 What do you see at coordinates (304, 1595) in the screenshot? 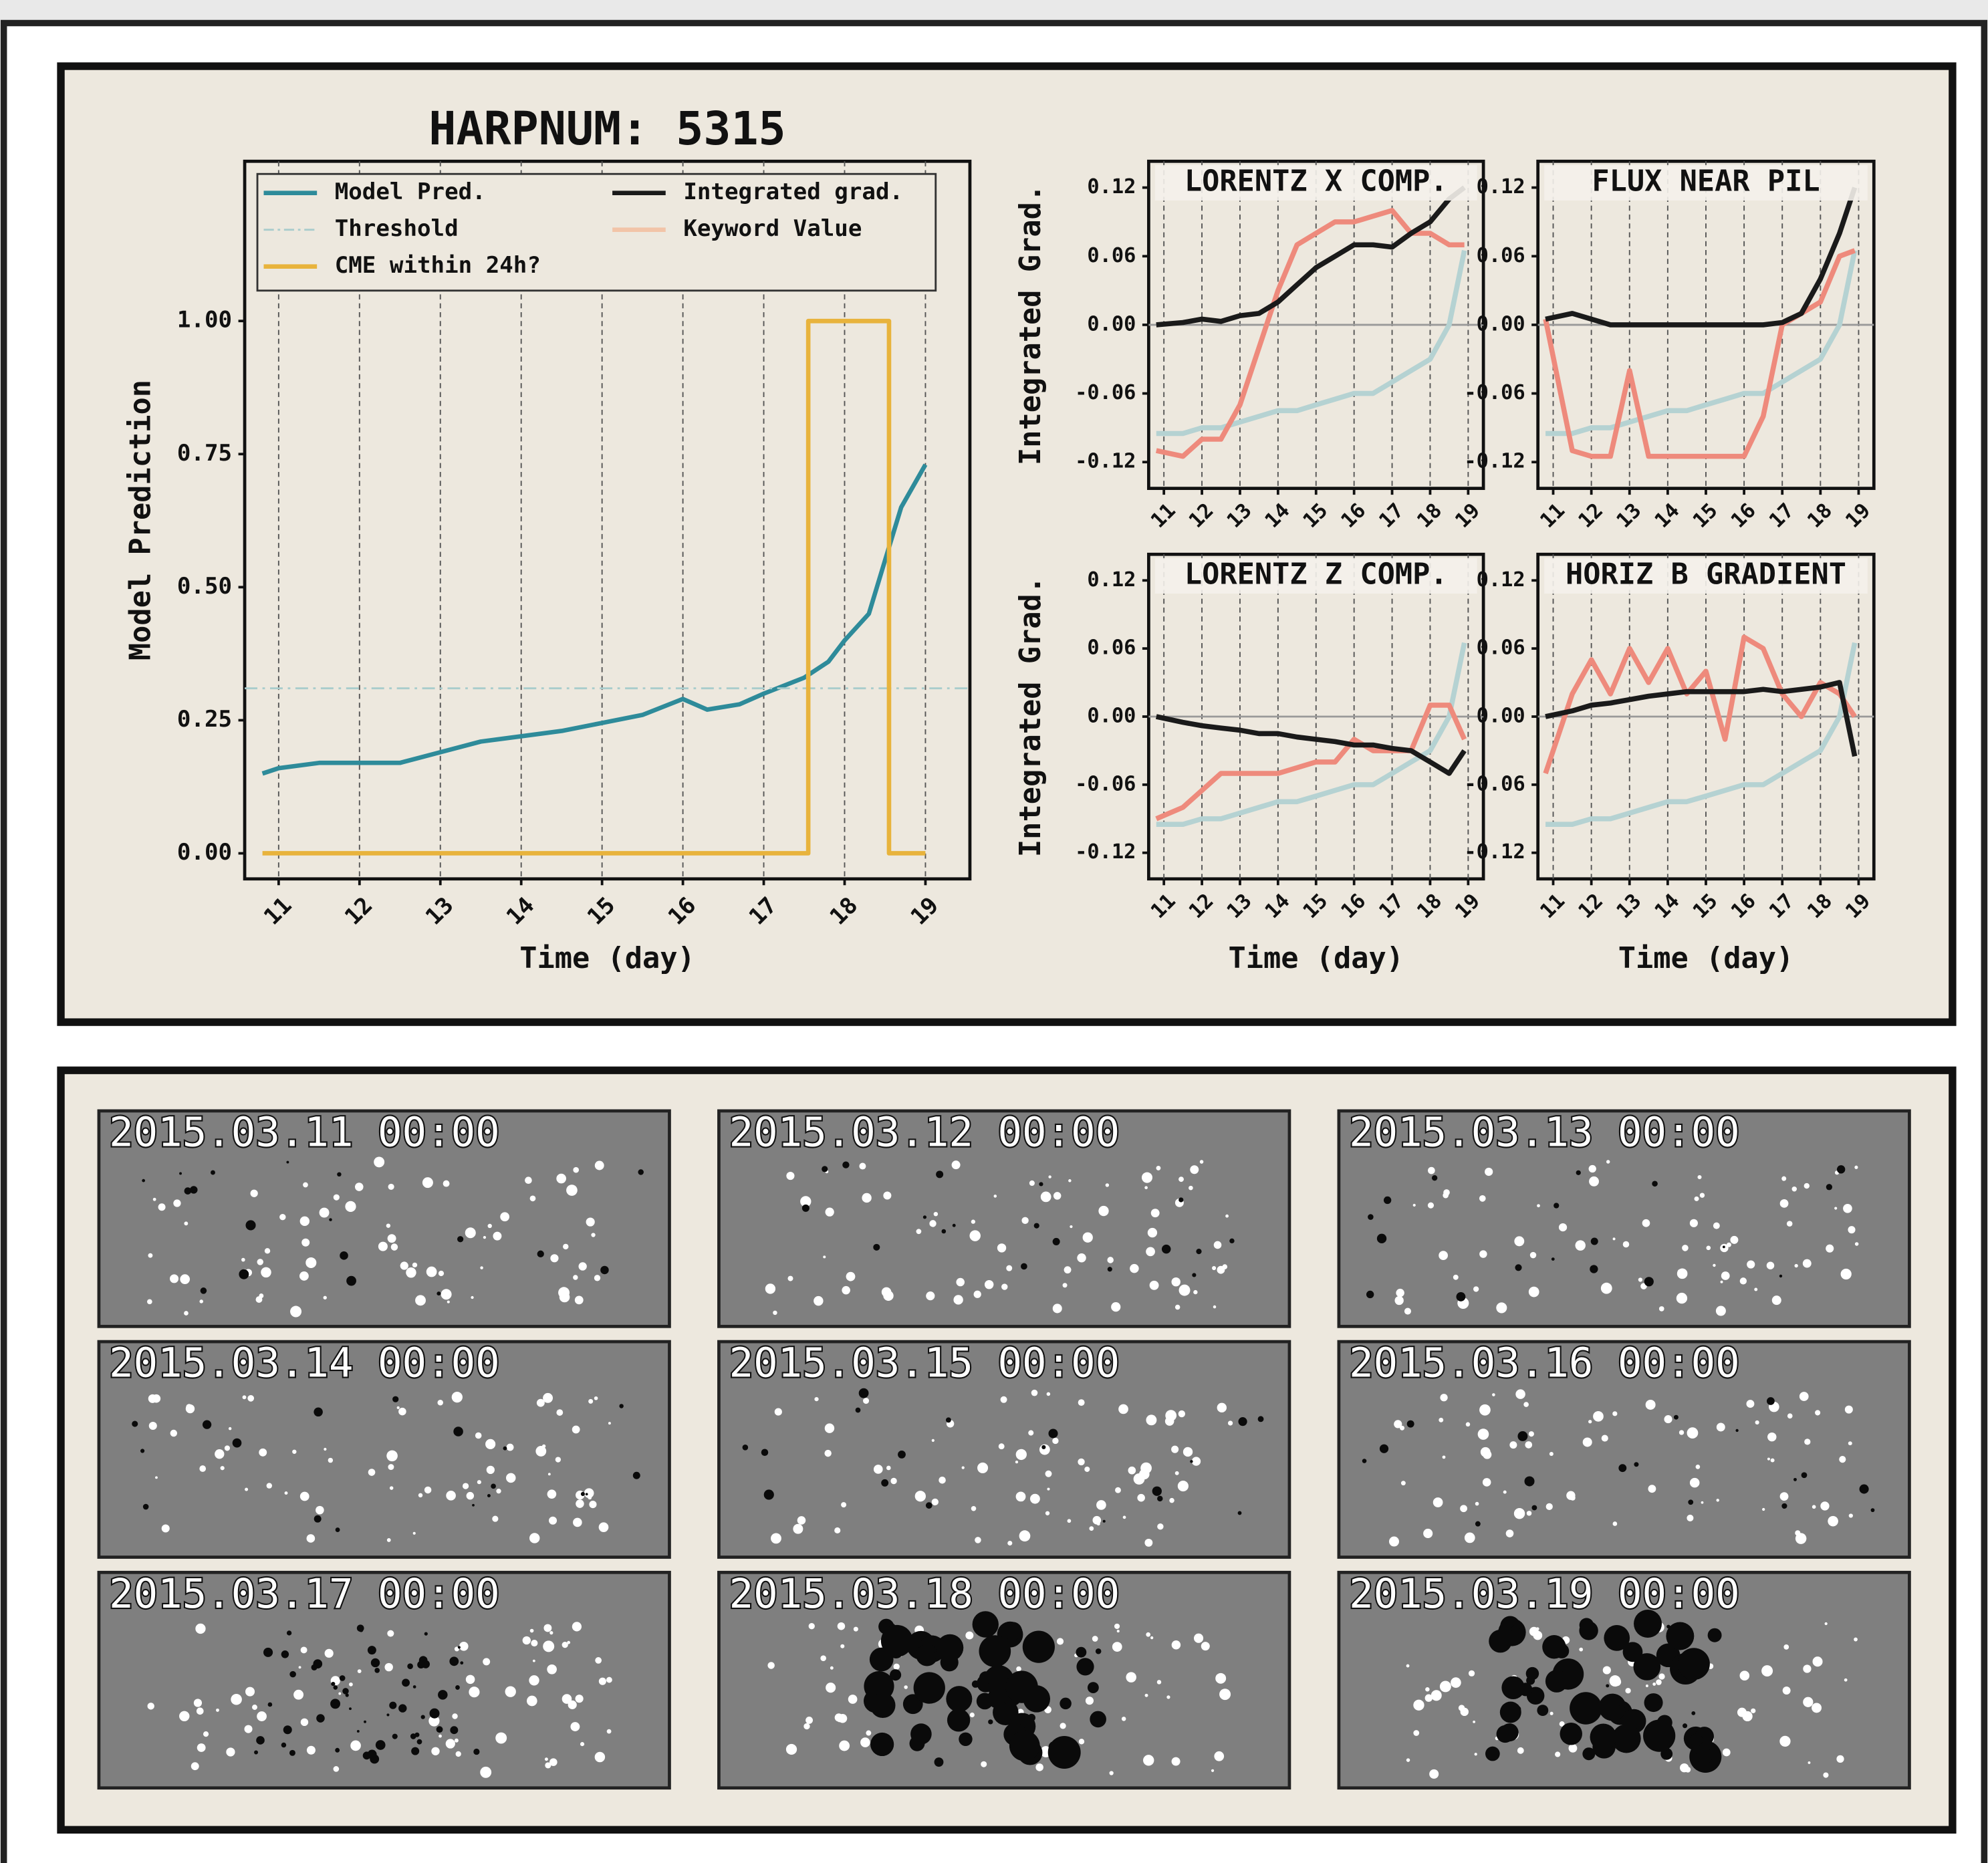
I see `magnetogram-timestamp: 2015.03.17 00:00` at bounding box center [304, 1595].